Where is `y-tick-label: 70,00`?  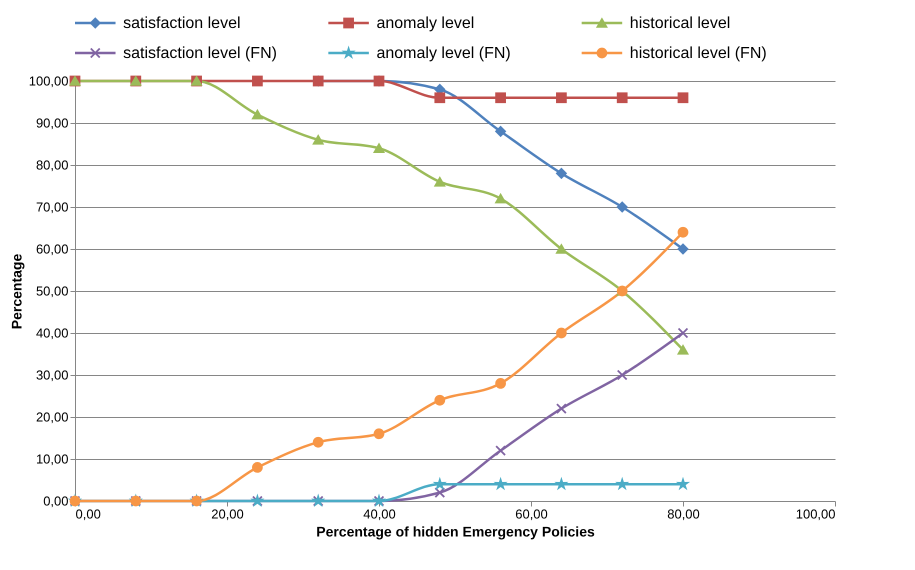 y-tick-label: 70,00 is located at coordinates (52, 207).